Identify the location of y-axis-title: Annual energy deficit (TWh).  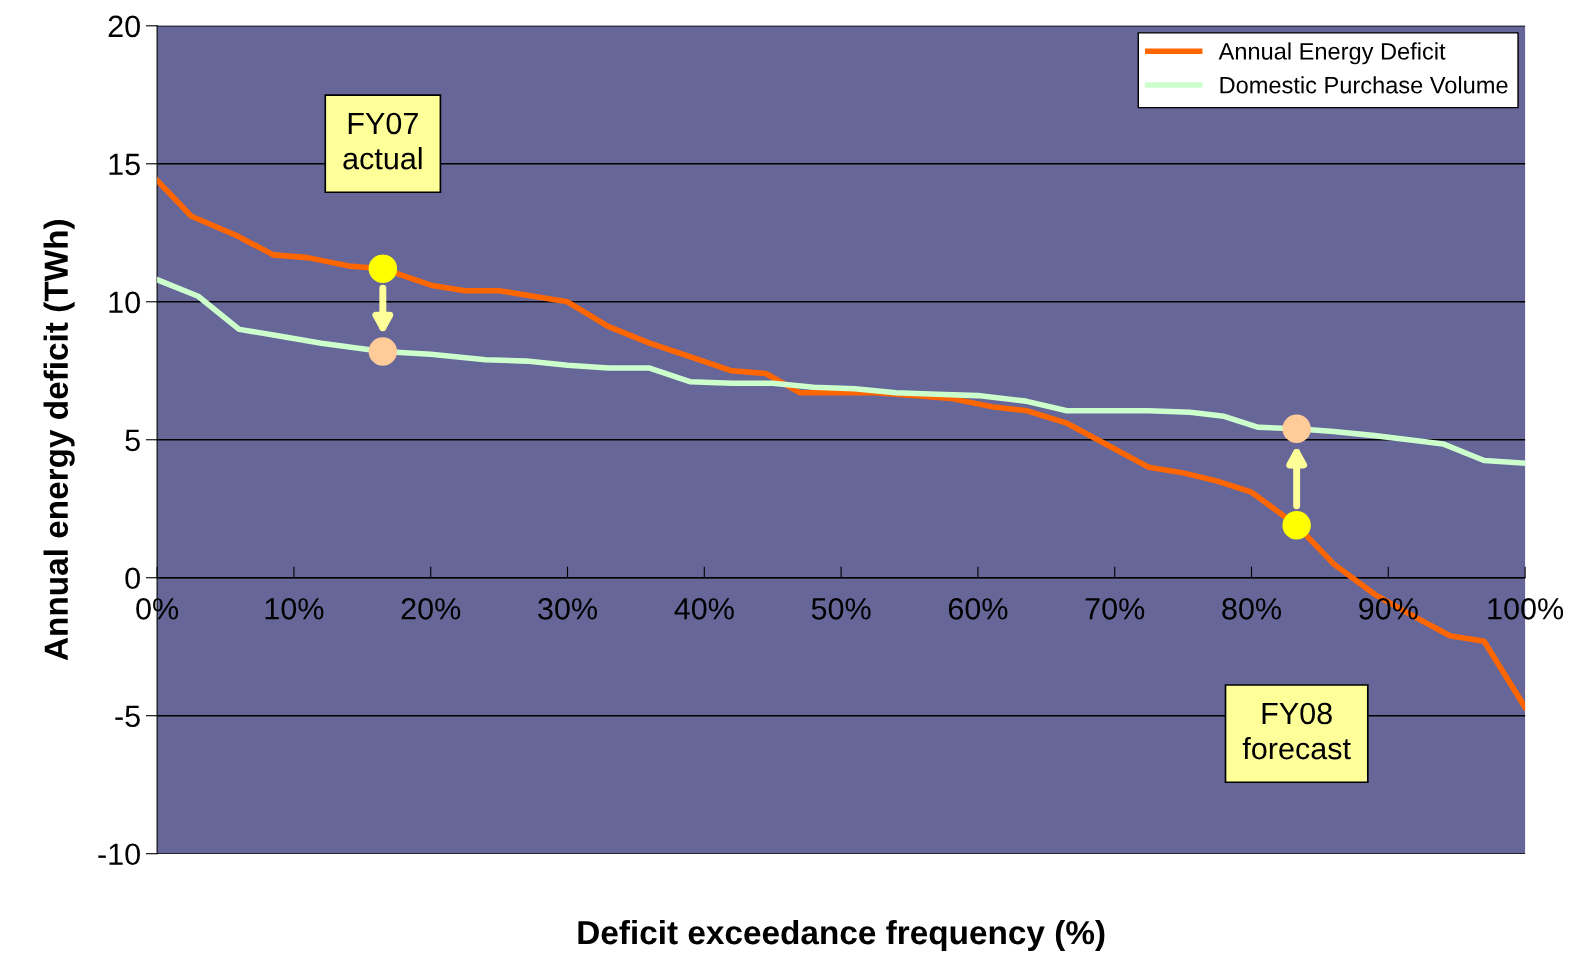
(59, 440).